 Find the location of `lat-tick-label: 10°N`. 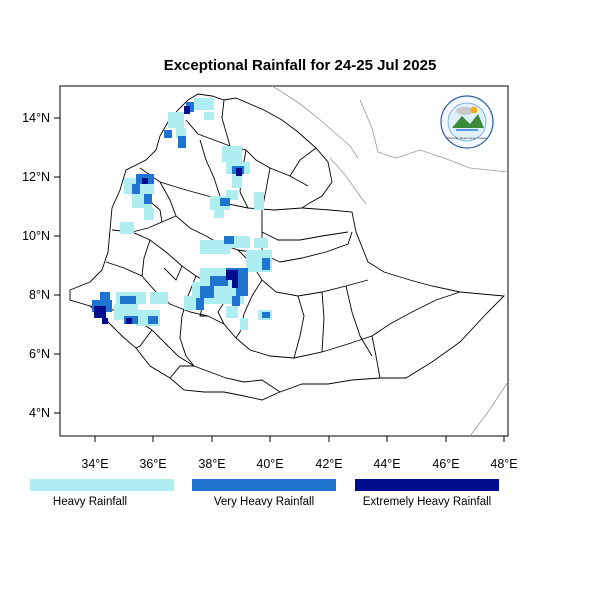

lat-tick-label: 10°N is located at coordinates (36, 236).